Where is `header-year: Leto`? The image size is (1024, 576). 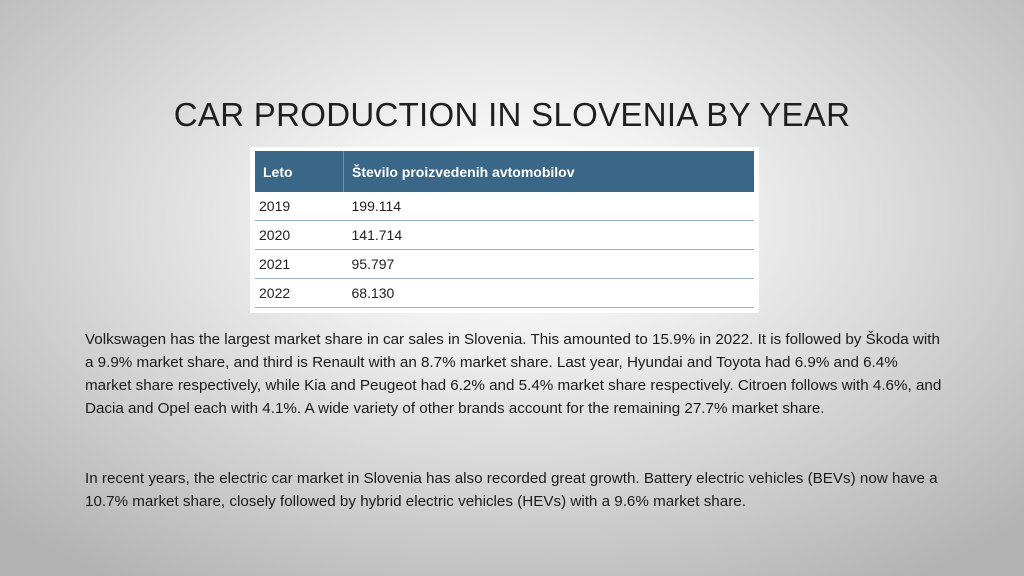 header-year: Leto is located at coordinates (299, 171).